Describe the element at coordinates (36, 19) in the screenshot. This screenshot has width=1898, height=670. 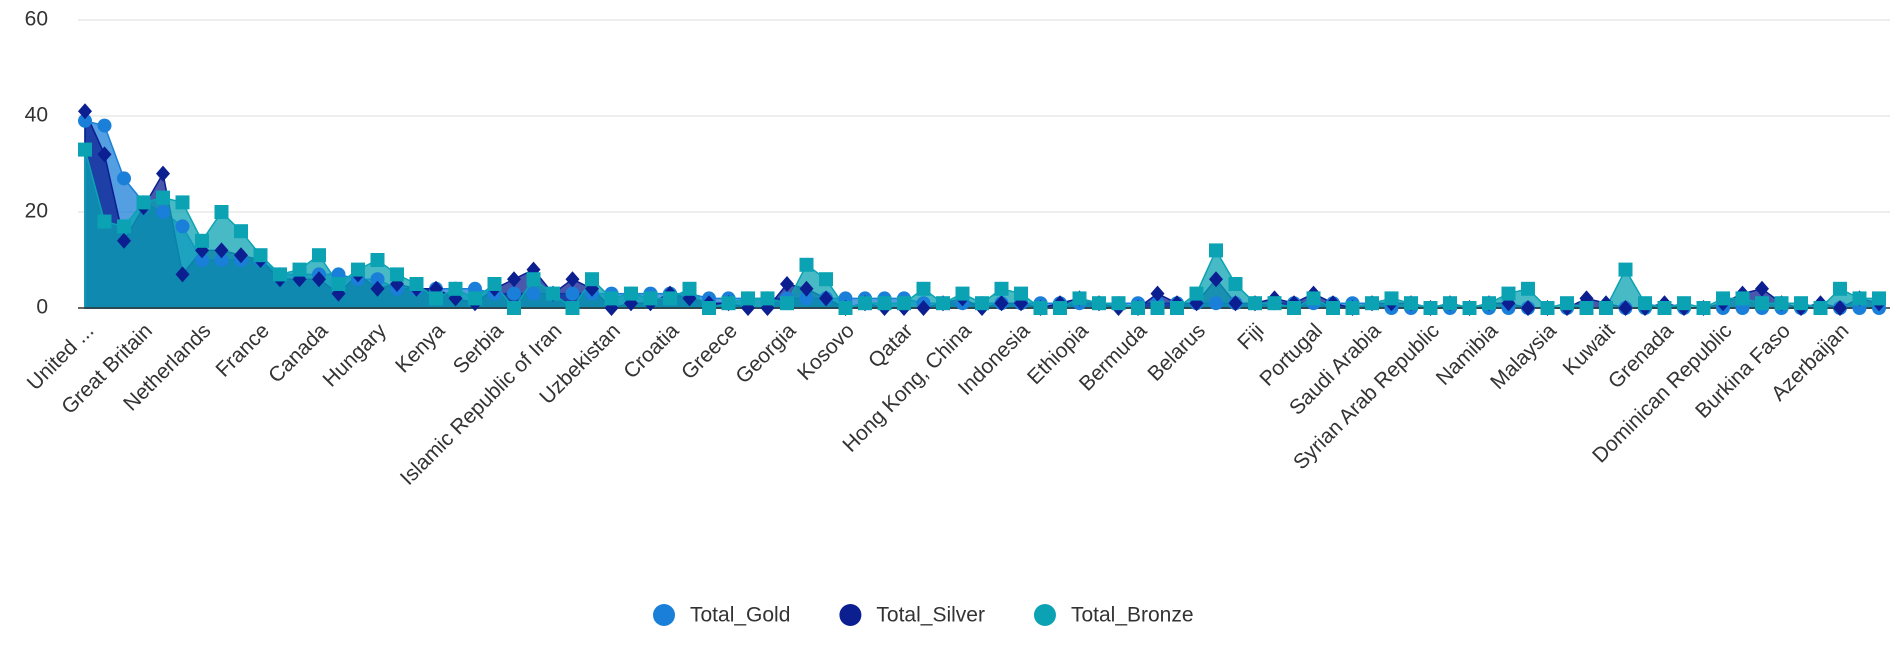
I see `y-tick-label: 60` at that location.